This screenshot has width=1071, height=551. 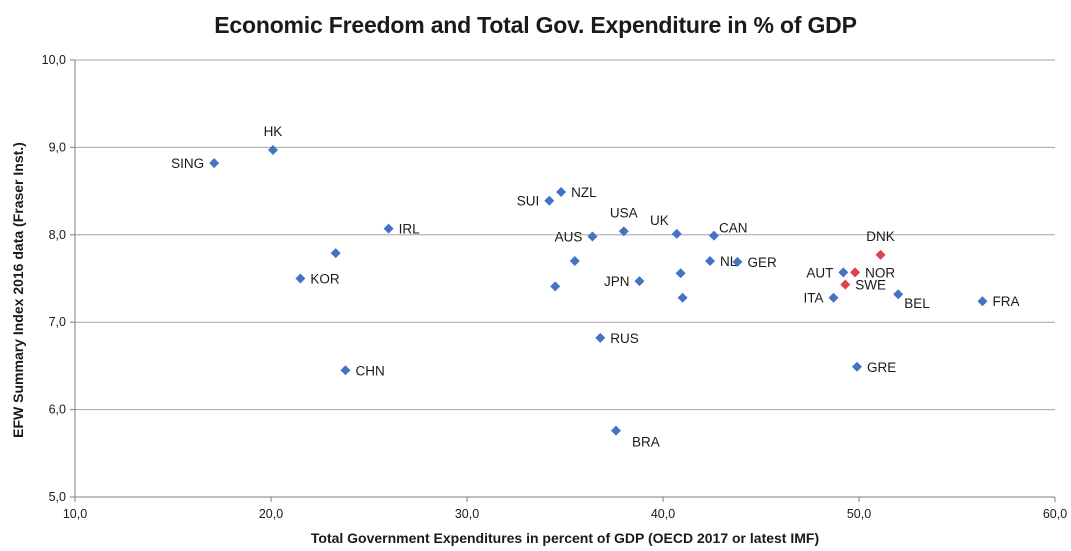 I want to click on point-label: KOR, so click(x=325, y=279).